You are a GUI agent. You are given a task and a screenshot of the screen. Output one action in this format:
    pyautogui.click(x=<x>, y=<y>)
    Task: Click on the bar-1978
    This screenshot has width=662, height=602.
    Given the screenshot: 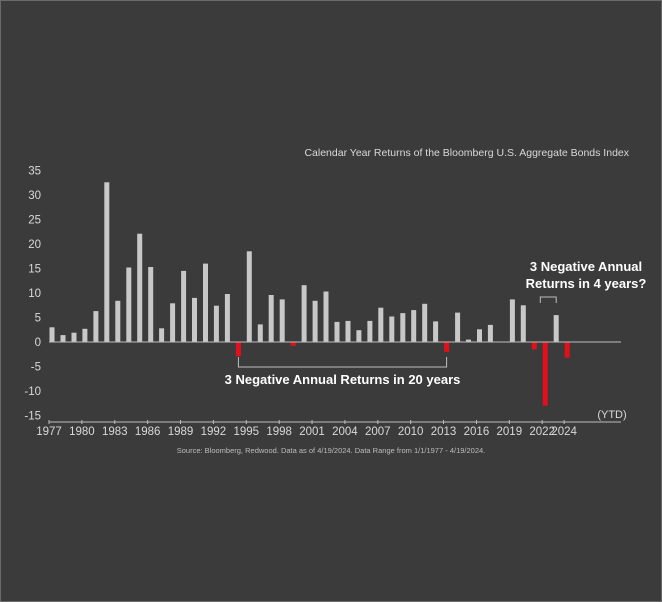 What is the action you would take?
    pyautogui.click(x=63, y=338)
    